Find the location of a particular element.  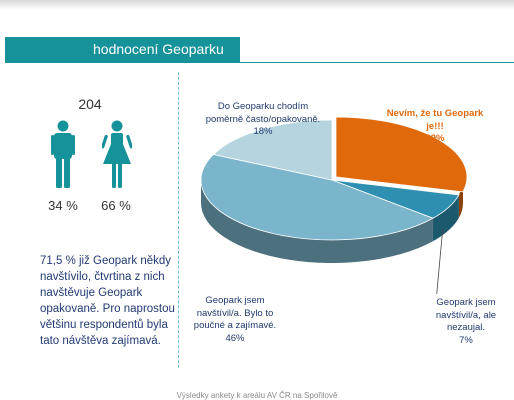

slice-label-not-interested-percent: 7% is located at coordinates (466, 340).